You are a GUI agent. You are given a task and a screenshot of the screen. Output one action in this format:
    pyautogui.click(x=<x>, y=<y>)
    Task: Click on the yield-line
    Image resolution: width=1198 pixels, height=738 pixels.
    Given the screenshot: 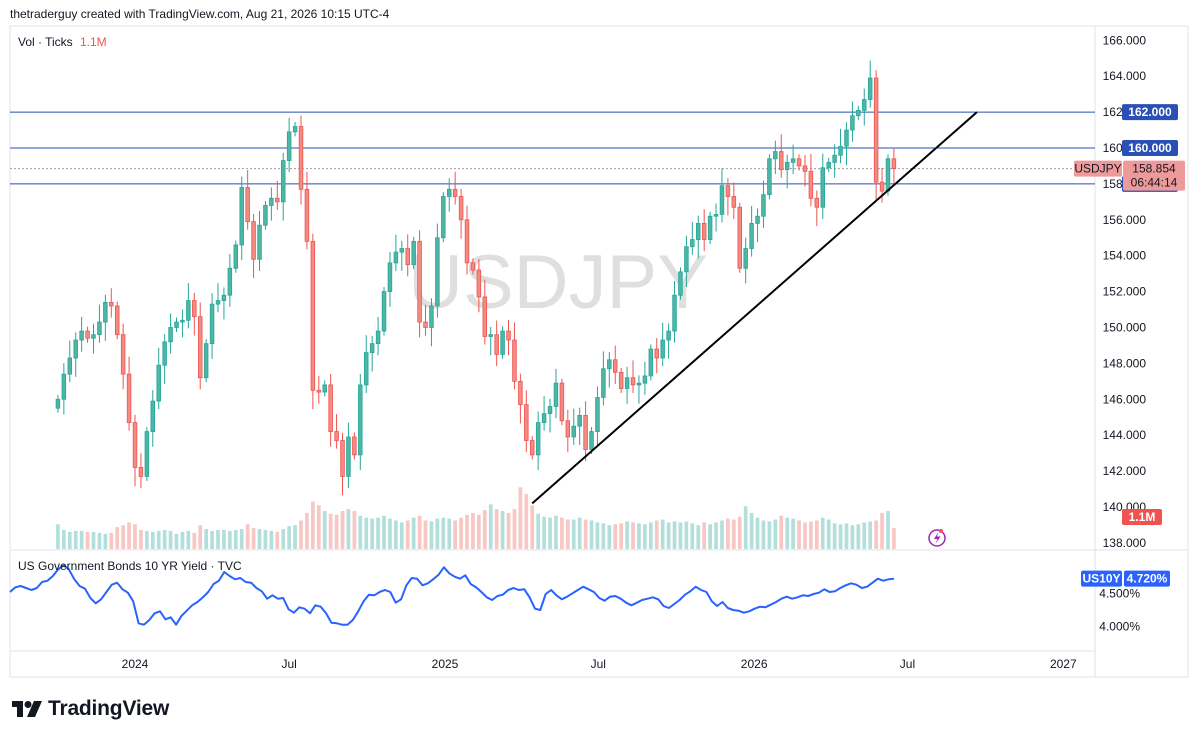 What is the action you would take?
    pyautogui.click(x=452, y=595)
    